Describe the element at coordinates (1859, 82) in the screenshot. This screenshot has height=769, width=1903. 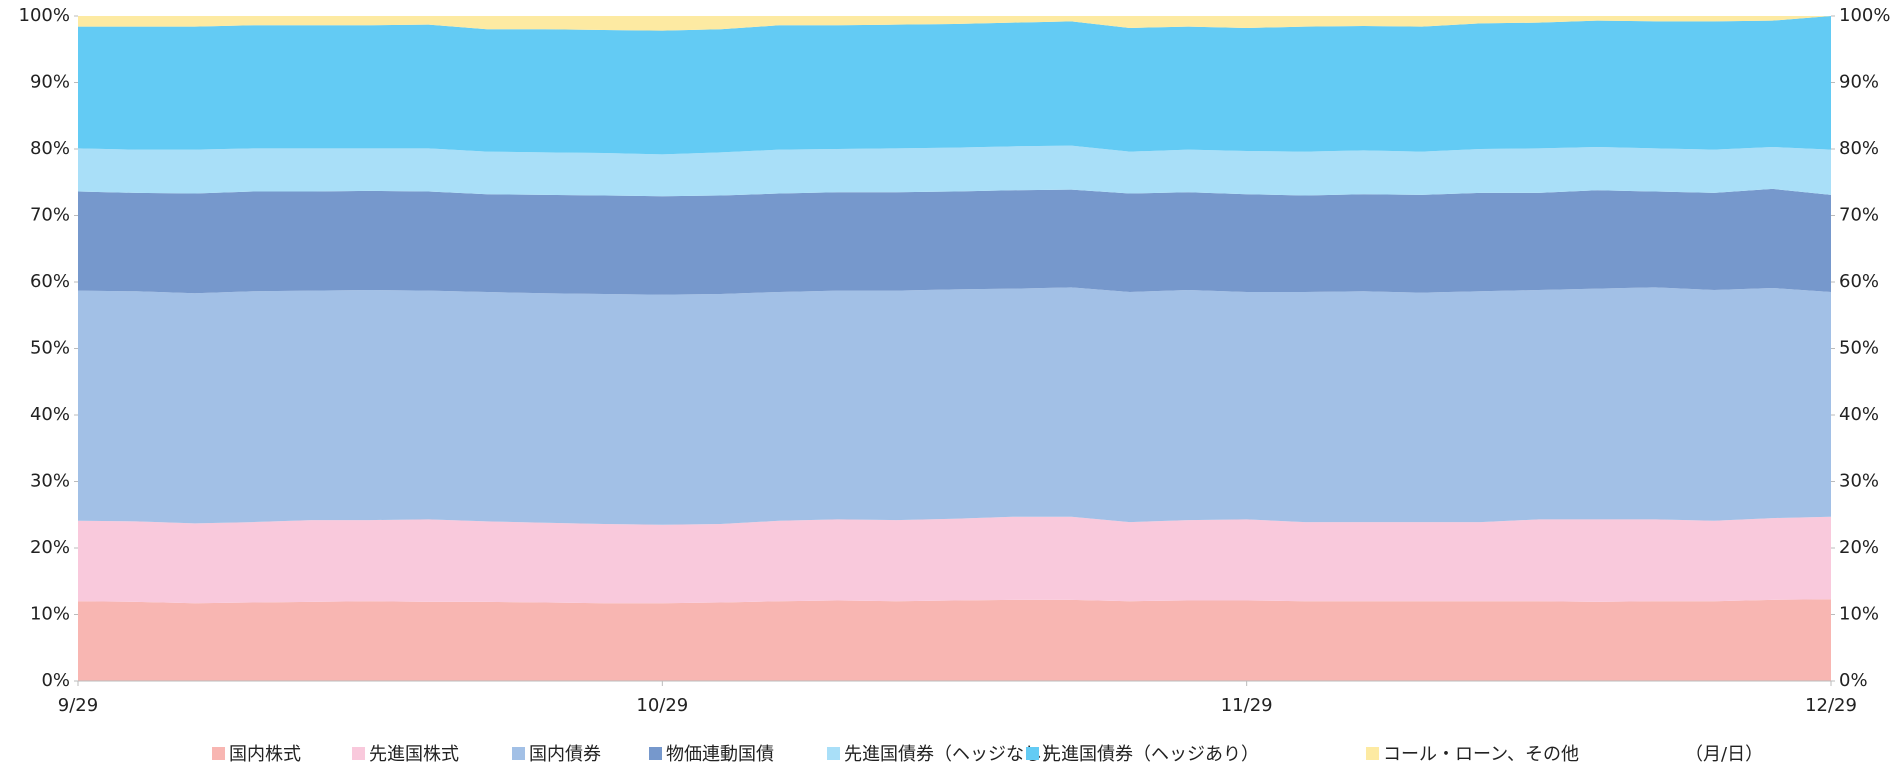
I see `y2-tick-label: 90%` at that location.